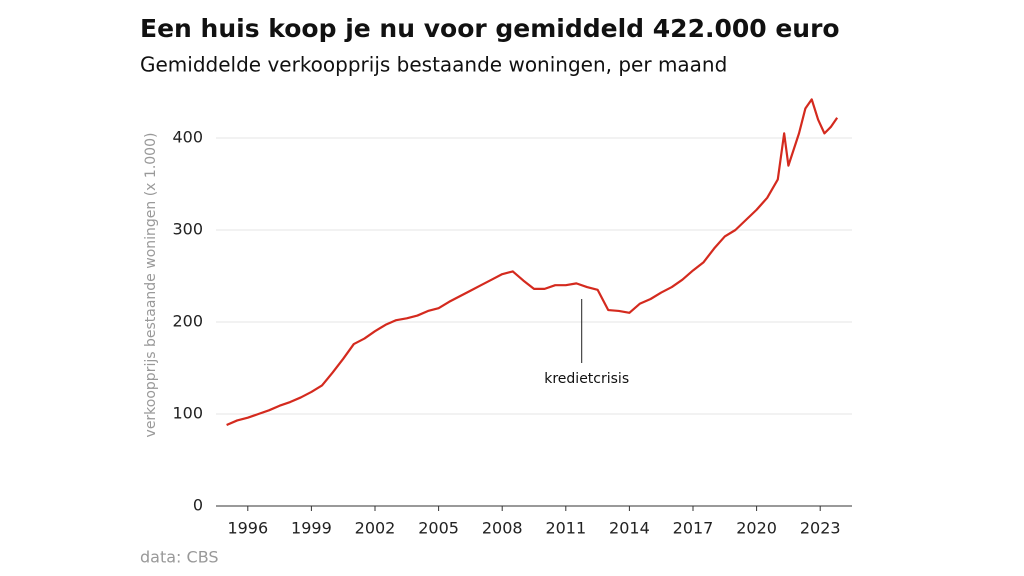  I want to click on x-tick-label: 2023, so click(820, 528).